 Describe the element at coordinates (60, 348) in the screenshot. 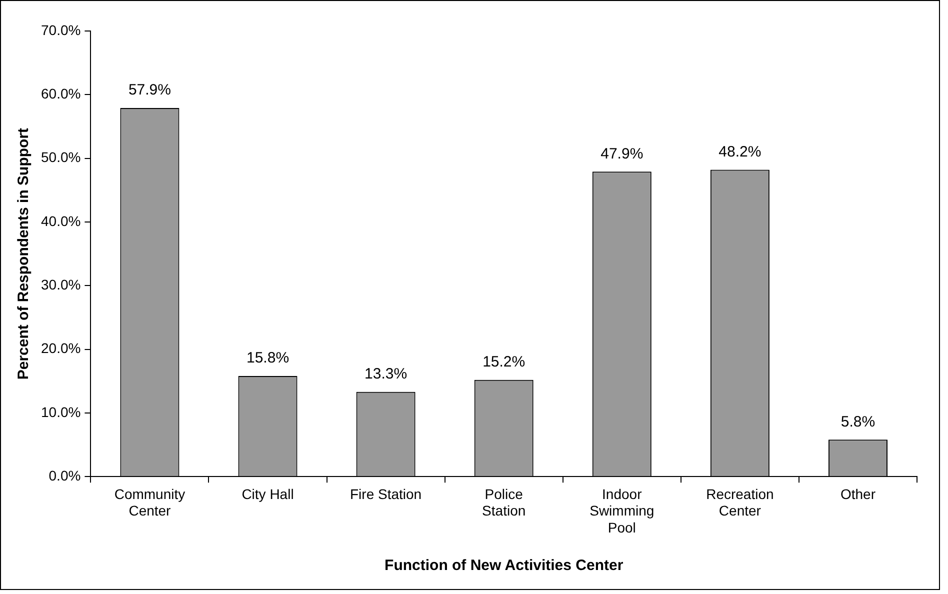

I see `y-tick-label: 20.0%` at that location.